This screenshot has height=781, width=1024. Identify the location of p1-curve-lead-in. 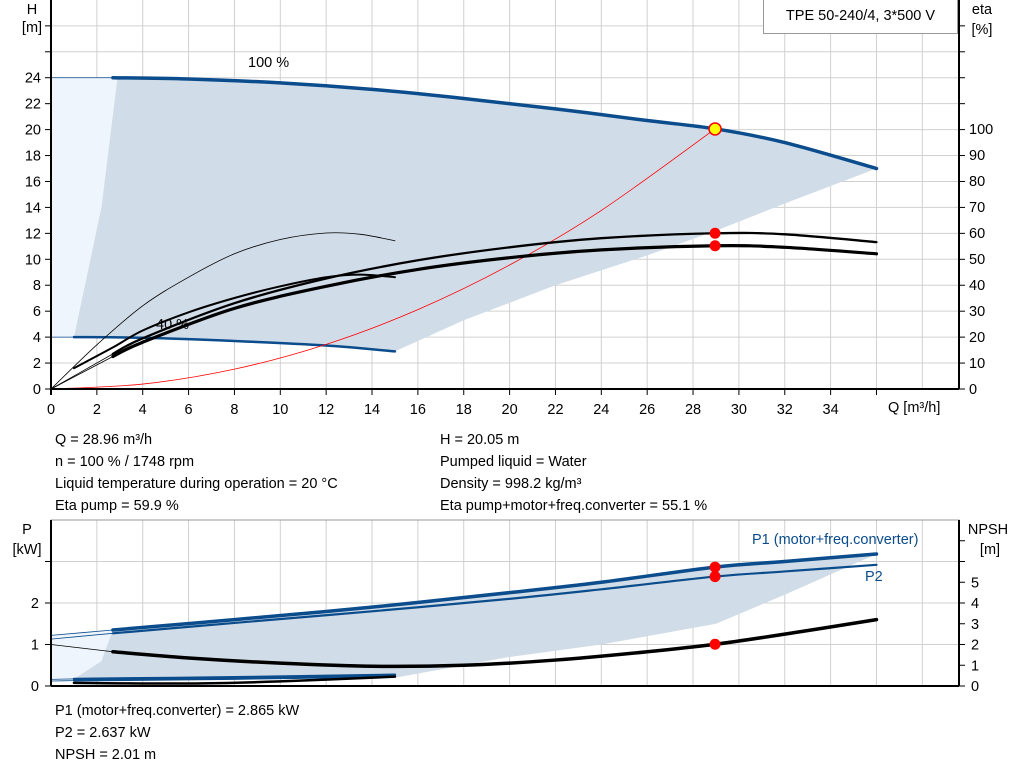
(81, 632).